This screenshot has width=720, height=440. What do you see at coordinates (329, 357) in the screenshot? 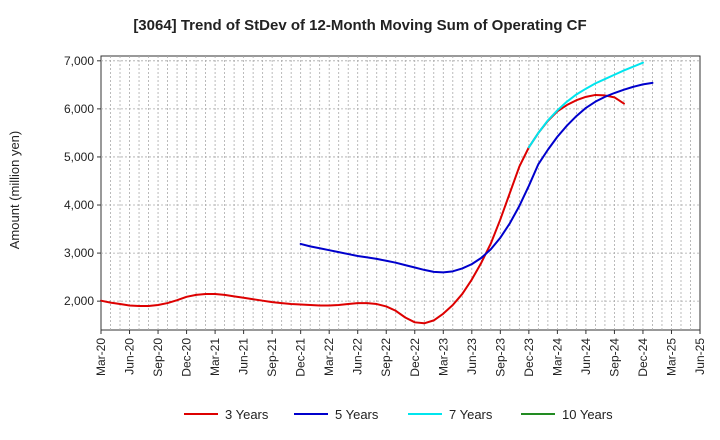
I see `x-tick-label: Mar-22` at bounding box center [329, 357].